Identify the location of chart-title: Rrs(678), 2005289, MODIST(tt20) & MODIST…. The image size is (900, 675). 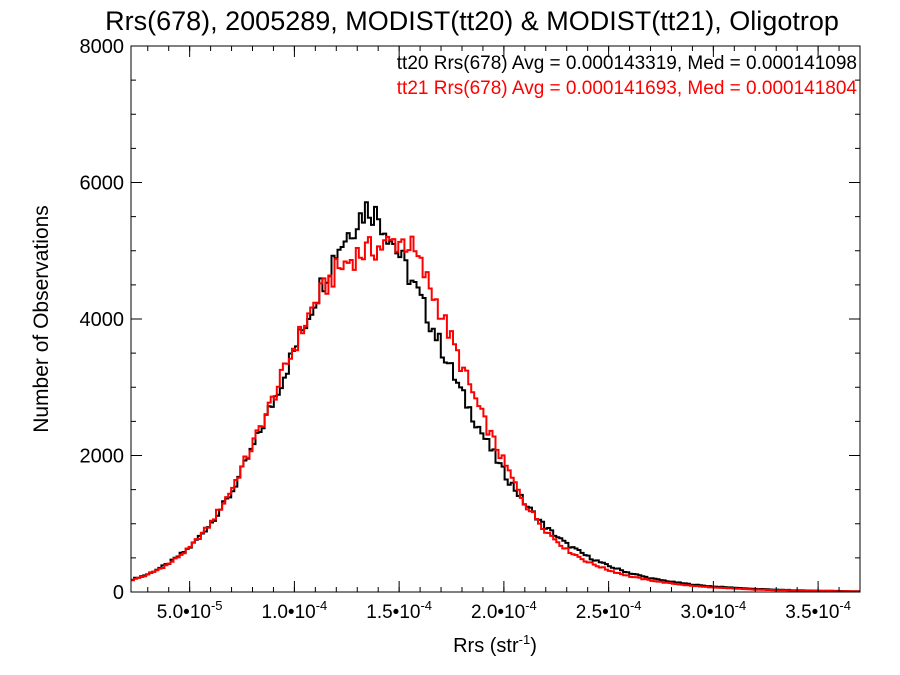
(472, 21).